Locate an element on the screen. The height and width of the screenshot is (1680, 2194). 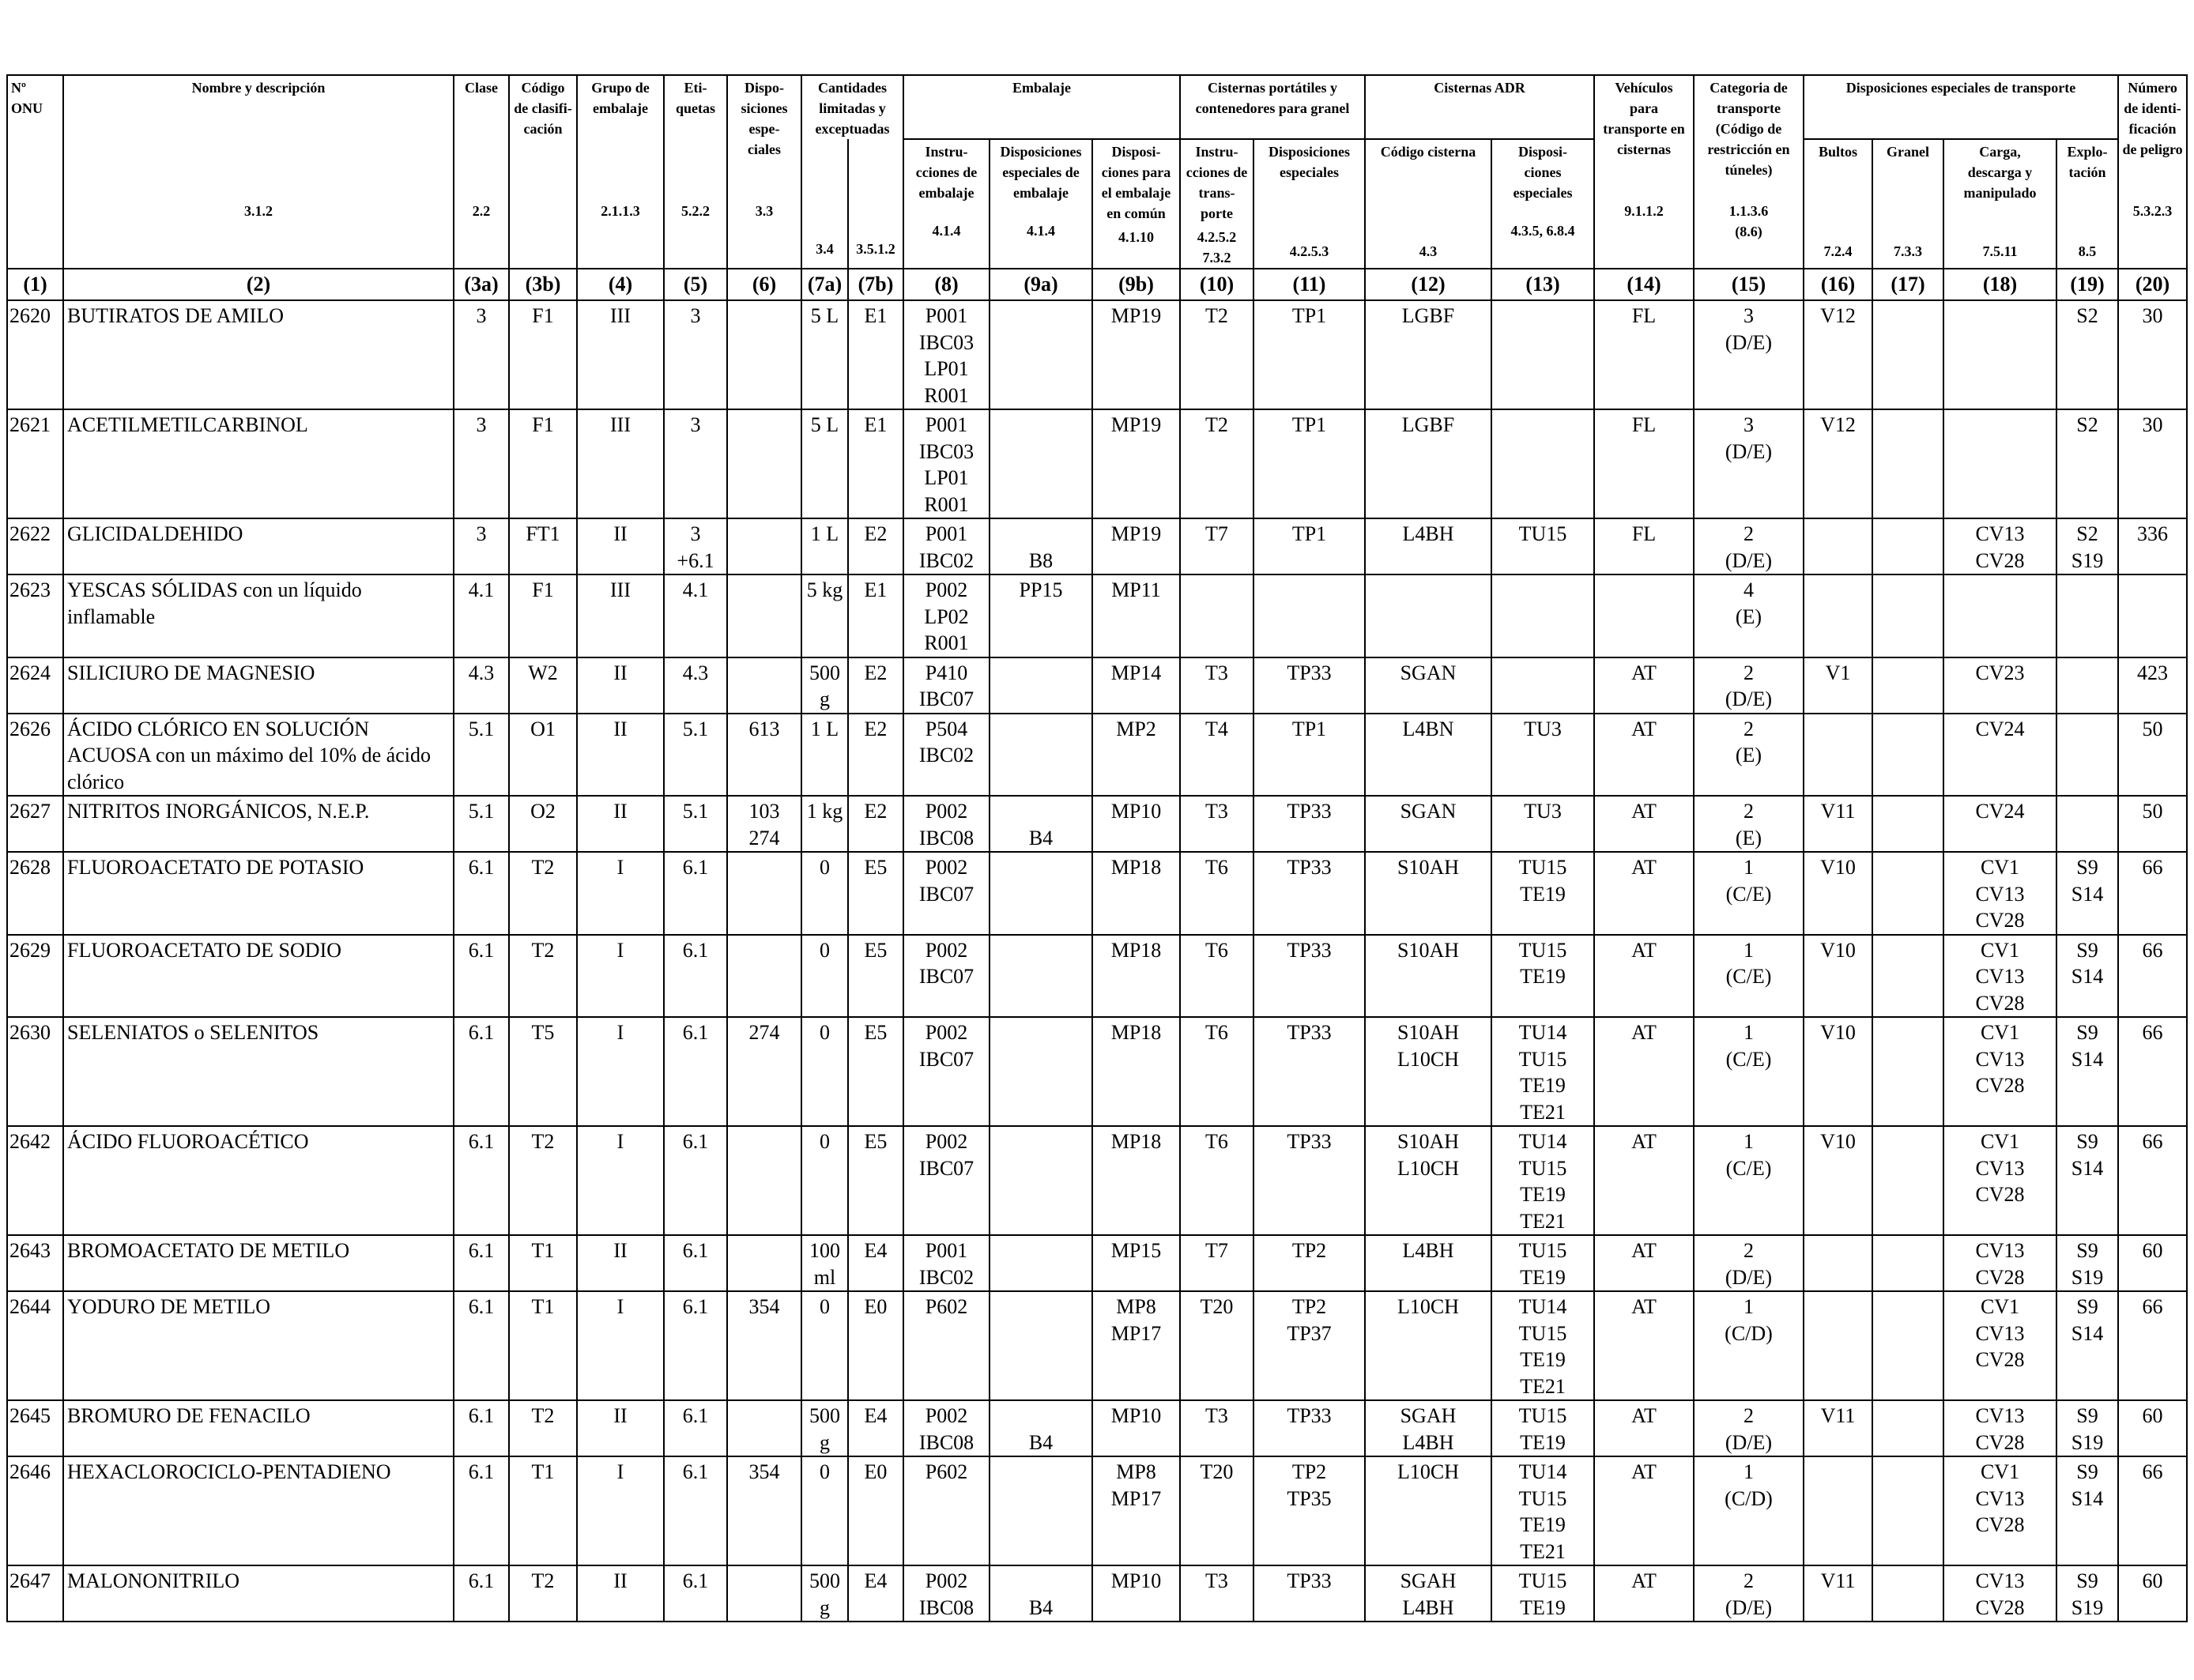
cell-classification-code: FT1 is located at coordinates (543, 546).